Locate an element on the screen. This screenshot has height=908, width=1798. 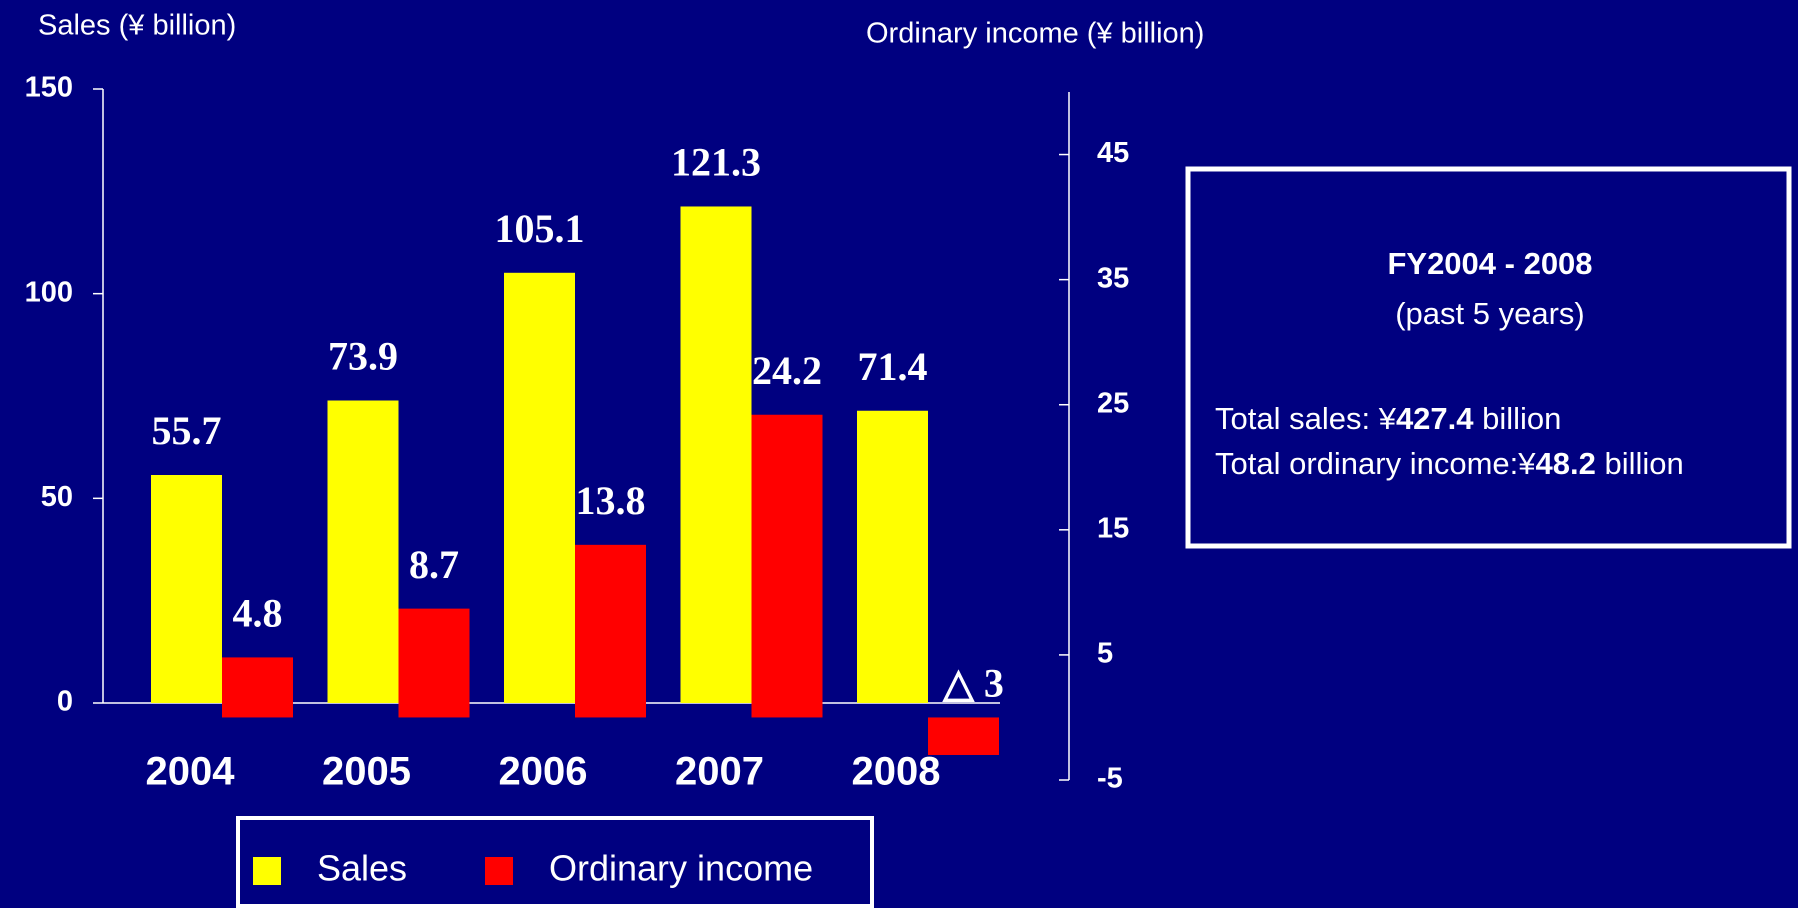
legend-label: Sales is located at coordinates (362, 868).